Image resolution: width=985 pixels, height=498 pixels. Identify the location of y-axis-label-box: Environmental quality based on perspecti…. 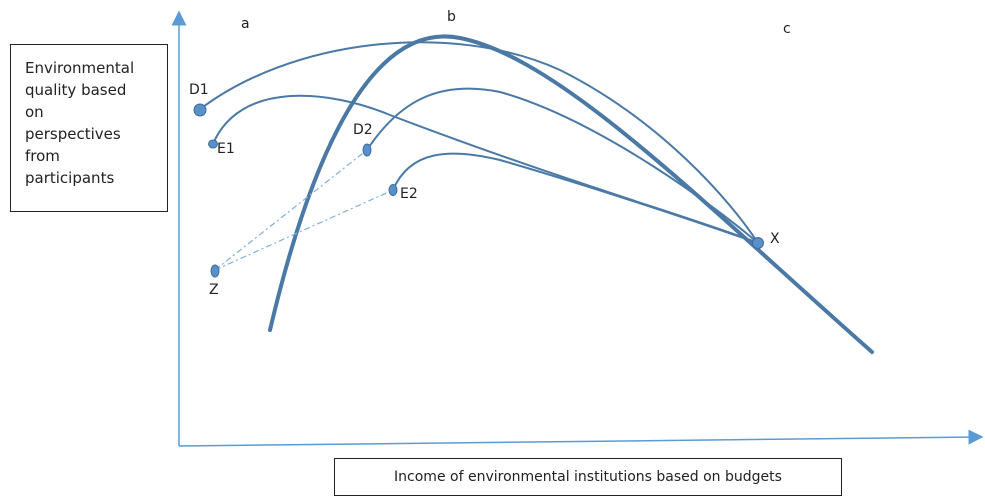
(89, 128).